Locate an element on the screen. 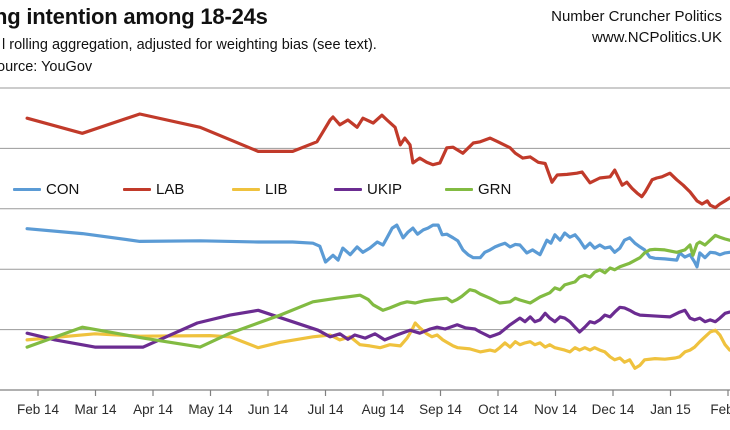  legend-item-LIB: LIB is located at coordinates (262, 189).